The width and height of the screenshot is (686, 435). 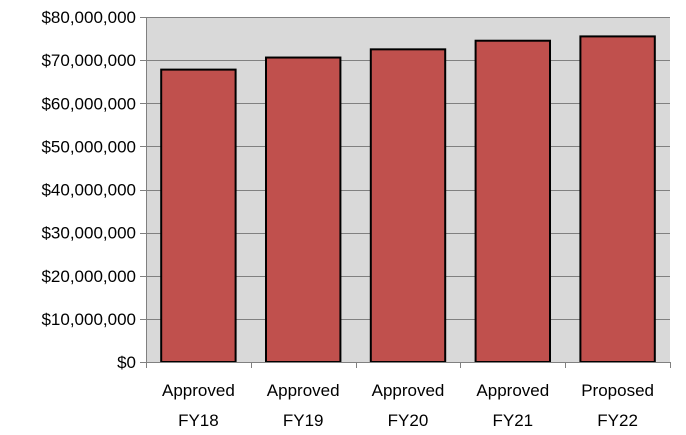 What do you see at coordinates (126, 362) in the screenshot?
I see `y-tick-label: $0` at bounding box center [126, 362].